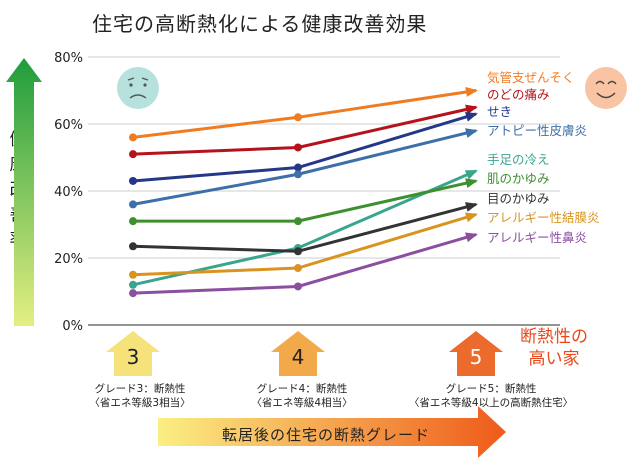  I want to click on legend-entry: 目のかゆみ, so click(518, 198).